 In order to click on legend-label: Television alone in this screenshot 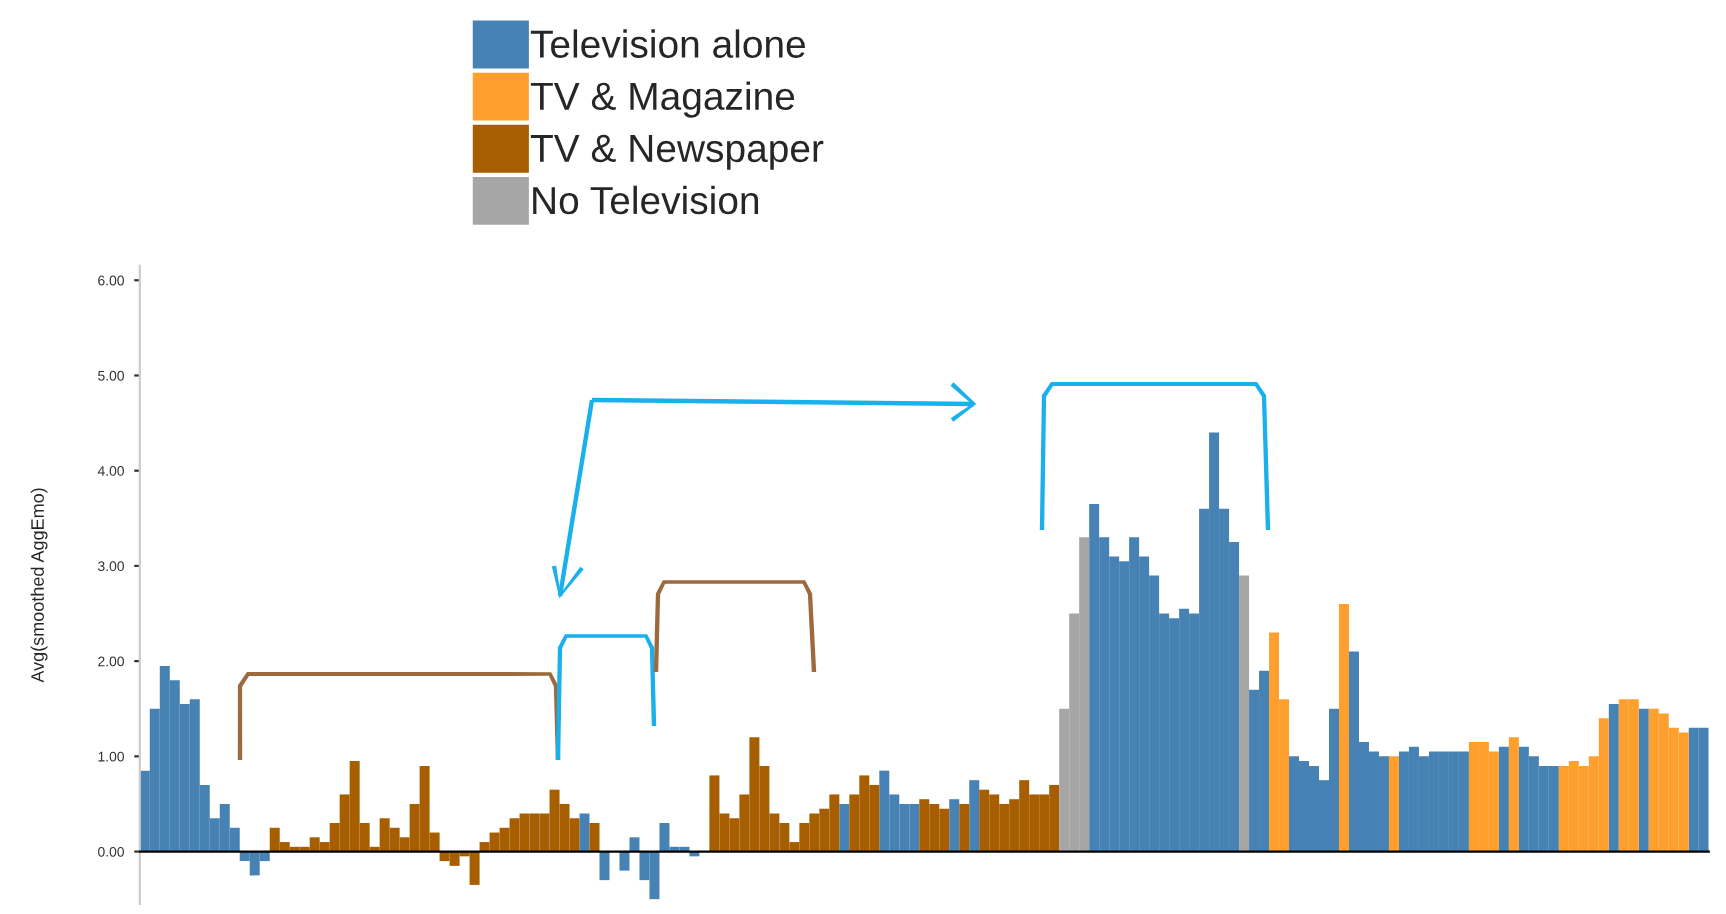, I will do `click(667, 43)`.